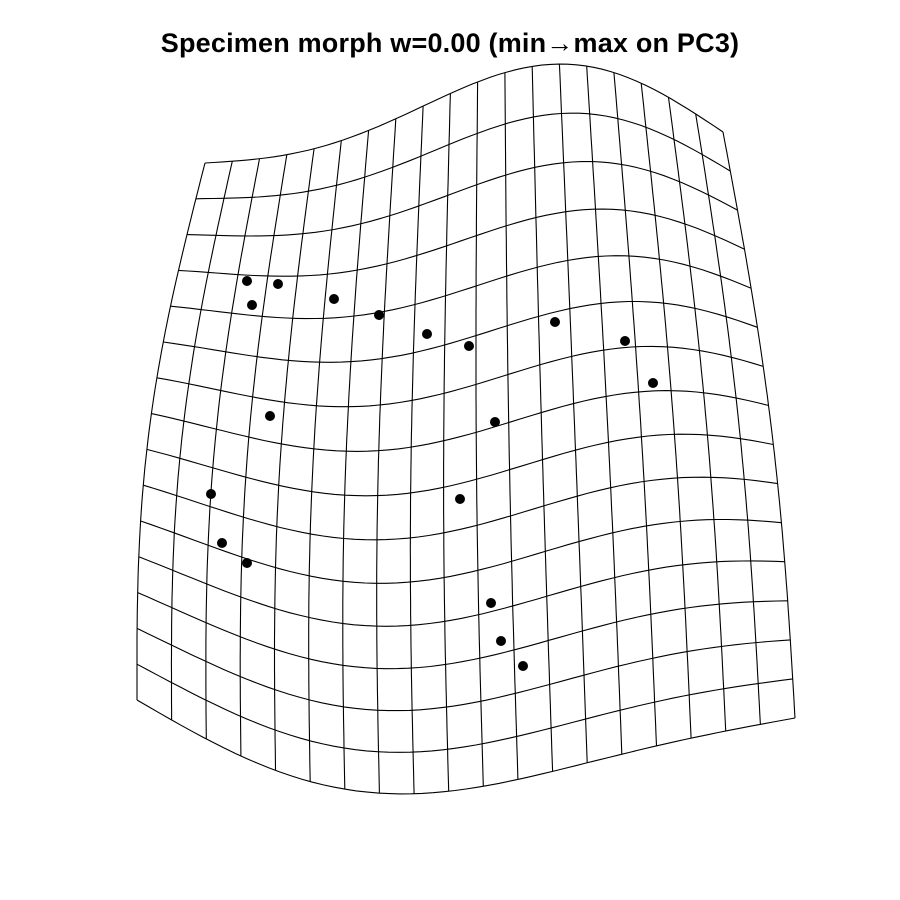 The image size is (900, 900). I want to click on plot-title: Specimen morph w=0.00 (min→max on PC3), so click(450, 43).